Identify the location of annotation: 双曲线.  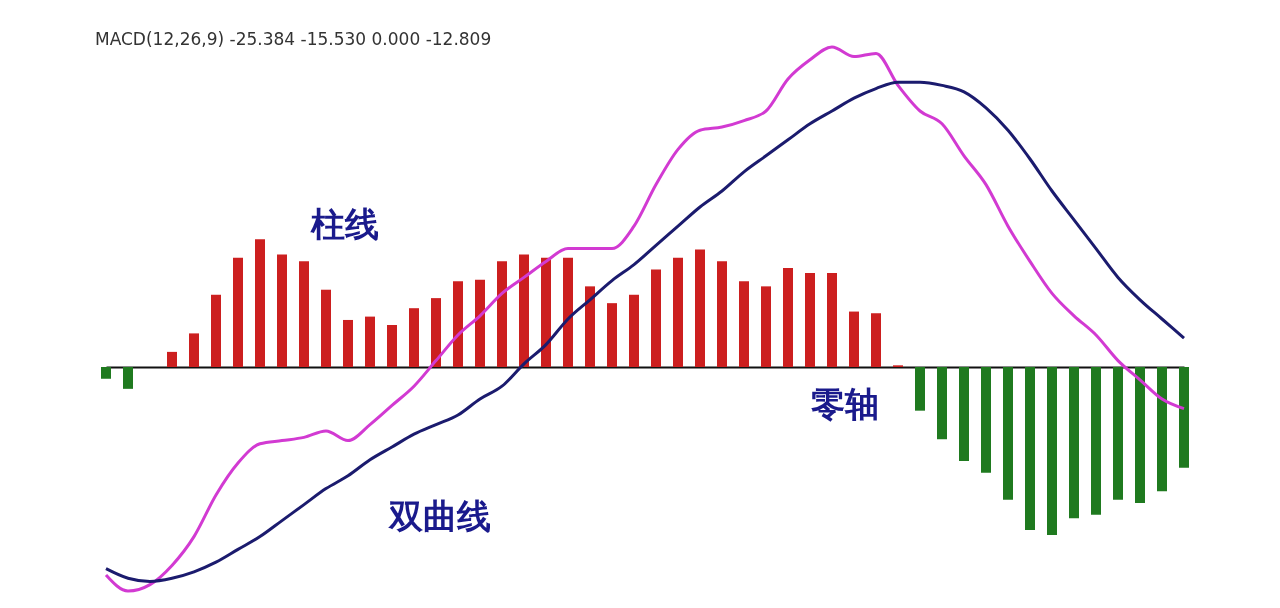
(439, 516).